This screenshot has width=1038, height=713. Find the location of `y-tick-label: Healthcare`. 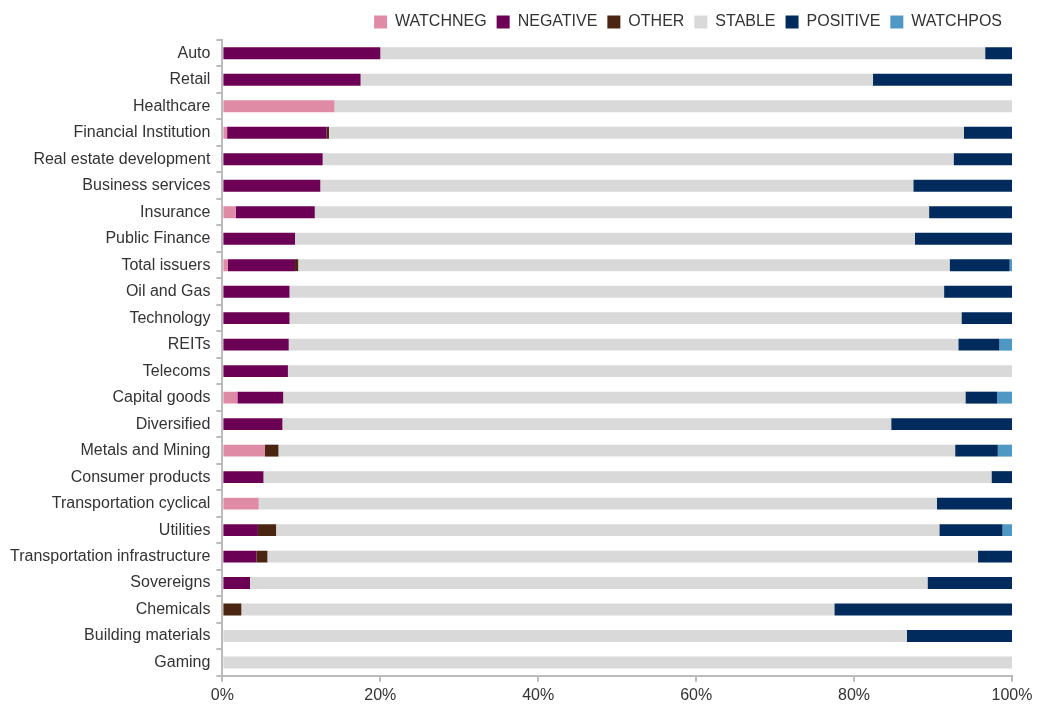

y-tick-label: Healthcare is located at coordinates (172, 105).